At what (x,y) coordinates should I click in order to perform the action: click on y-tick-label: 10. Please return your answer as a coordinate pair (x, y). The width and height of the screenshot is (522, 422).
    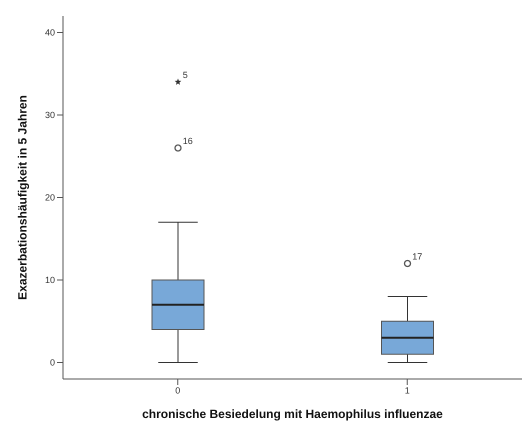
    Looking at the image, I should click on (49, 280).